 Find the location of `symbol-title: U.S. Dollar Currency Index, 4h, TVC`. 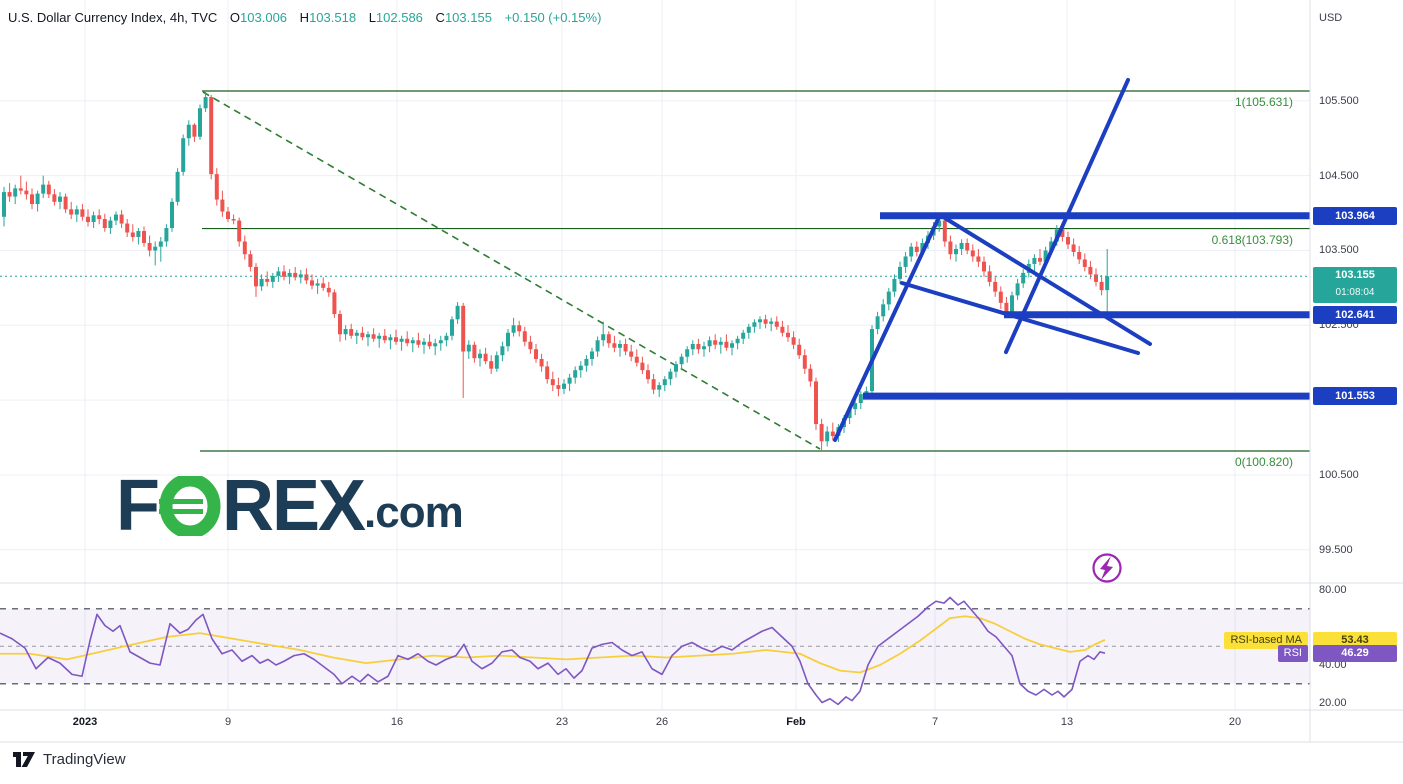

symbol-title: U.S. Dollar Currency Index, 4h, TVC is located at coordinates (113, 17).